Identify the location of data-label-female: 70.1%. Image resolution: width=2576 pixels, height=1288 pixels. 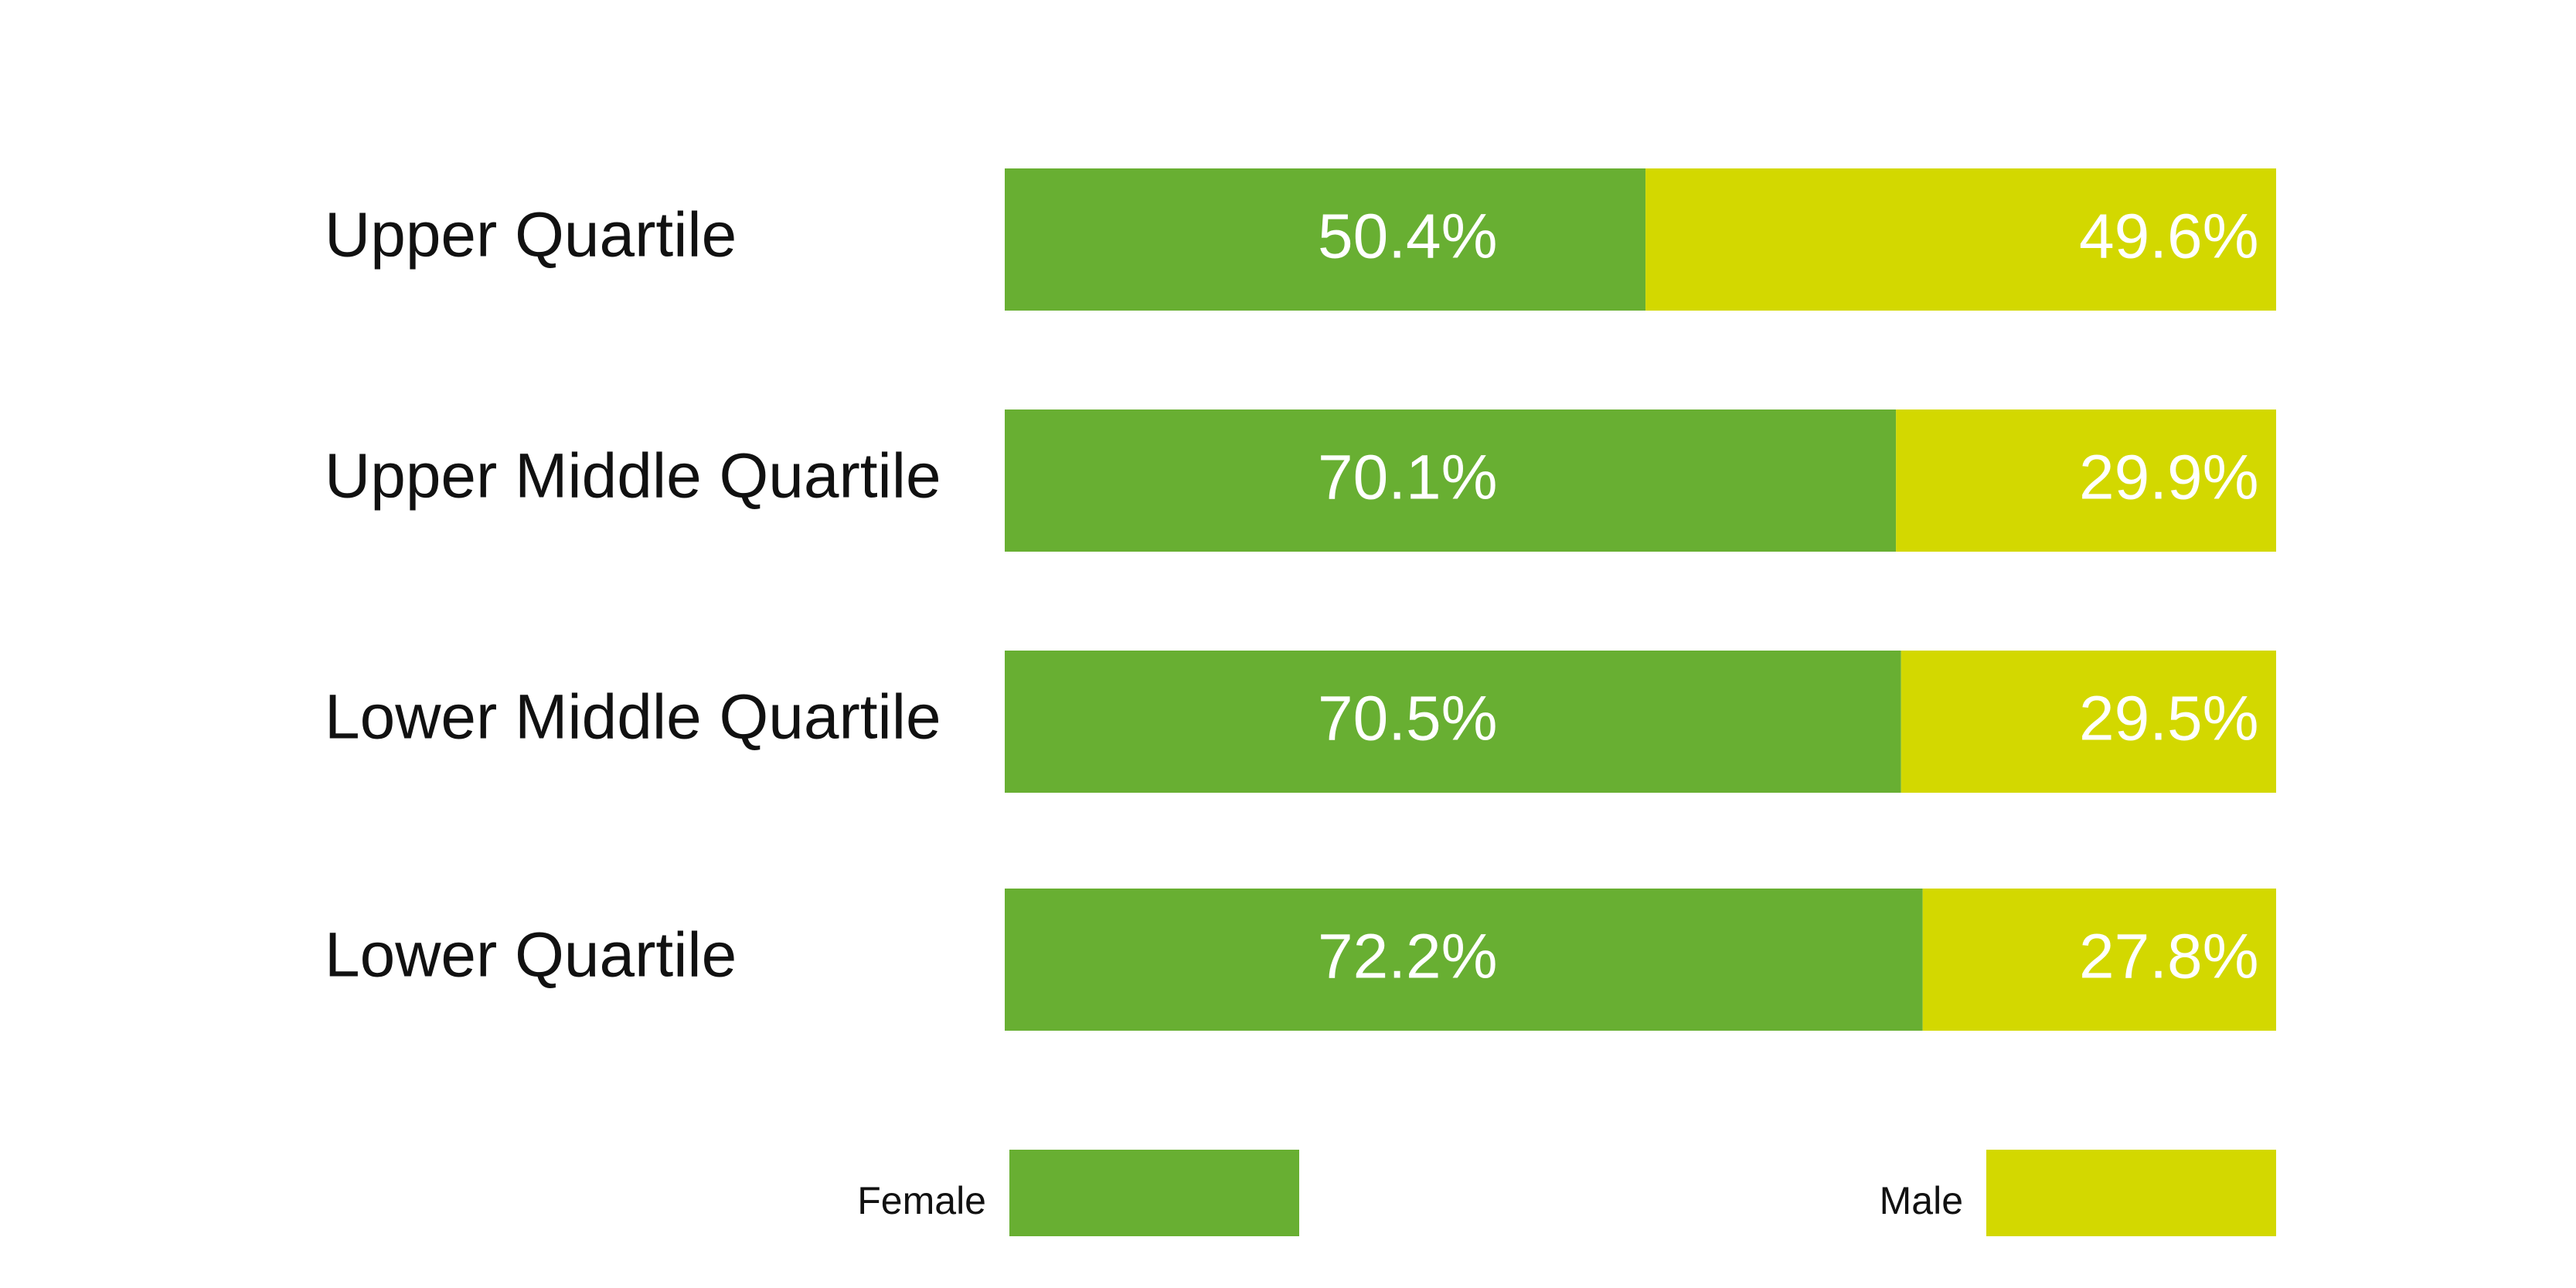
(1408, 478).